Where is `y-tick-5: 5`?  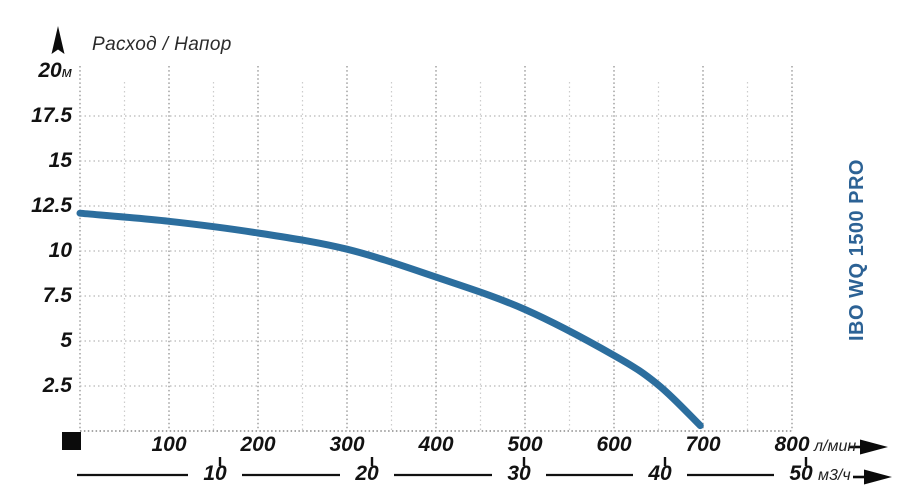 y-tick-5: 5 is located at coordinates (66, 340).